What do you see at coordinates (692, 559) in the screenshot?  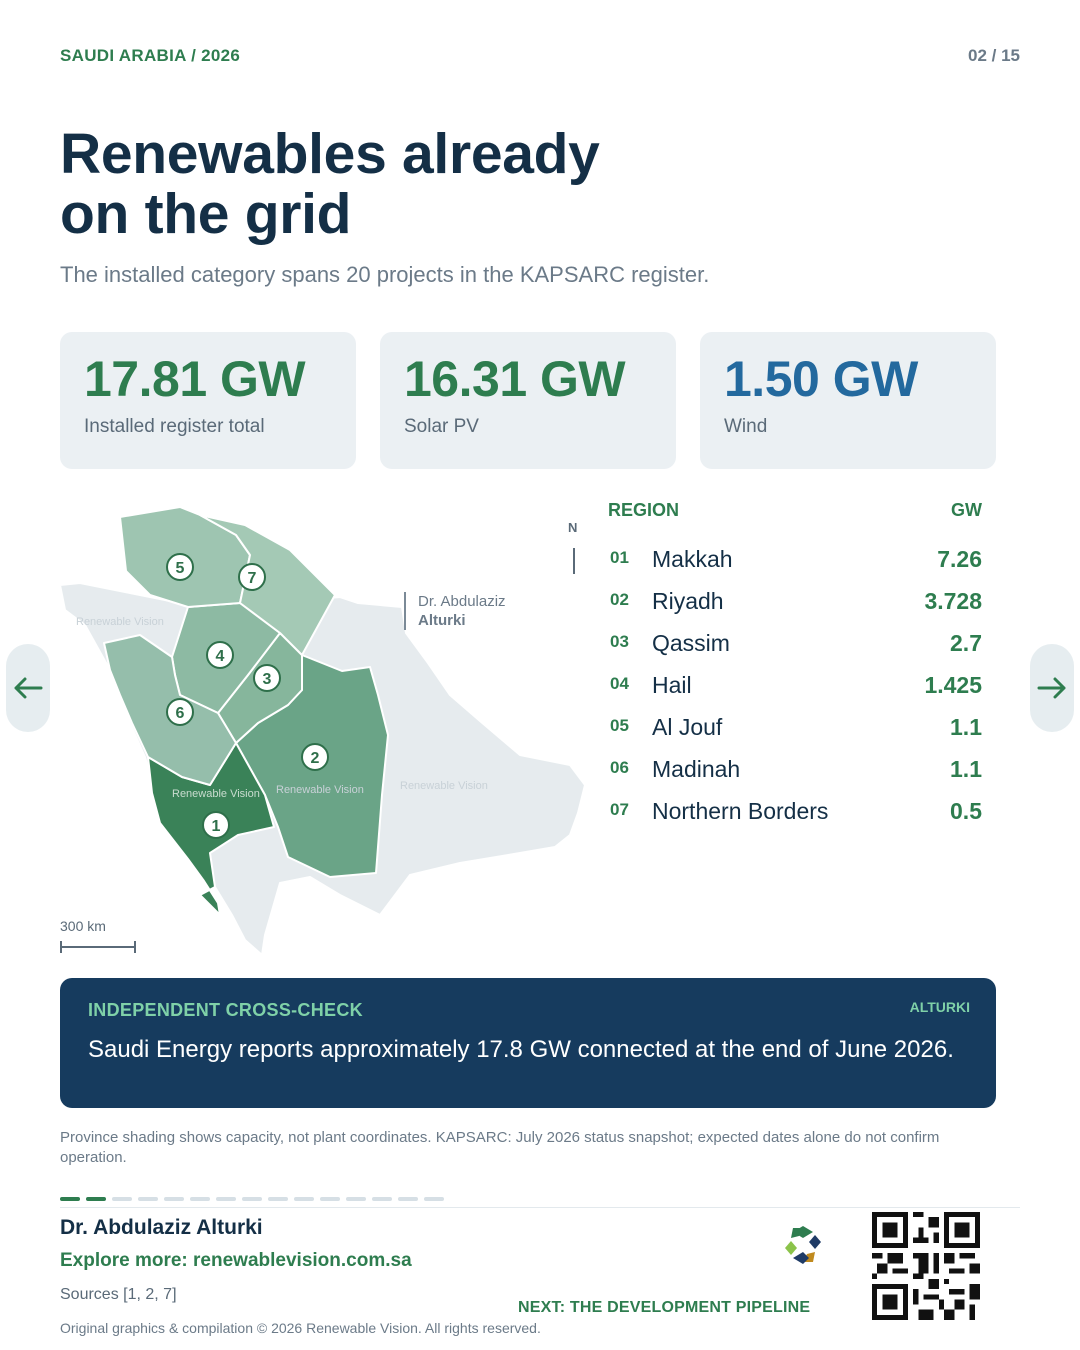 I see `row-region: Makkah` at bounding box center [692, 559].